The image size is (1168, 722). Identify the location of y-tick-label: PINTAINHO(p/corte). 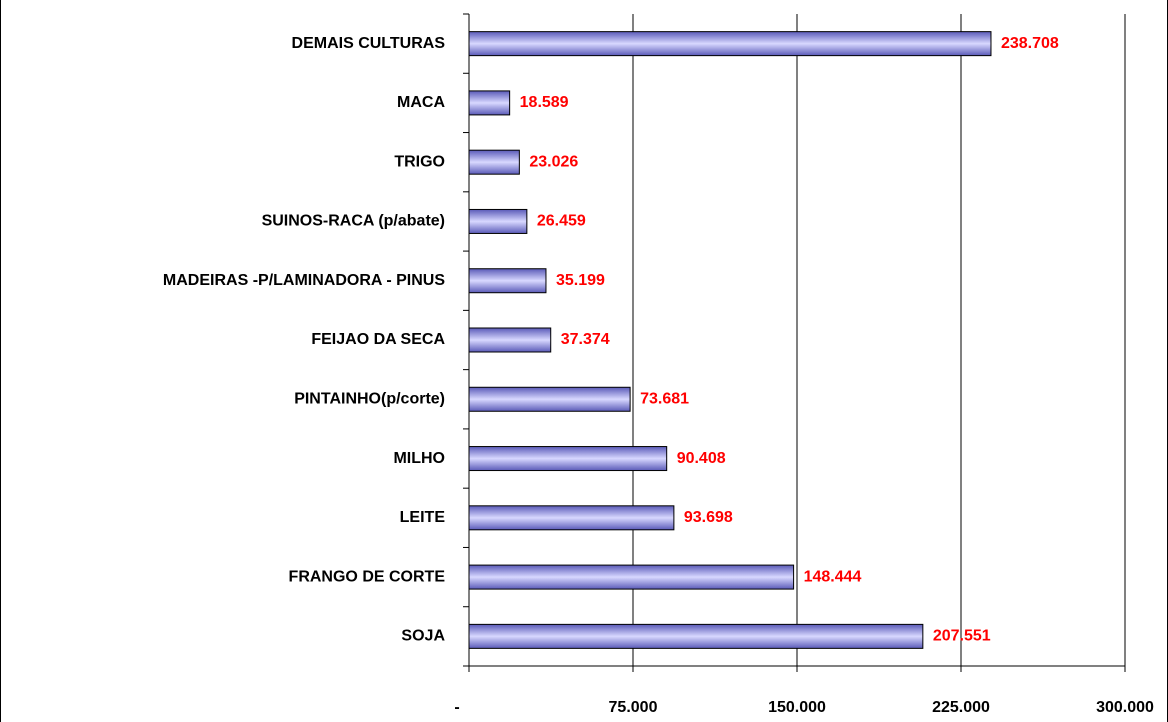
(369, 398).